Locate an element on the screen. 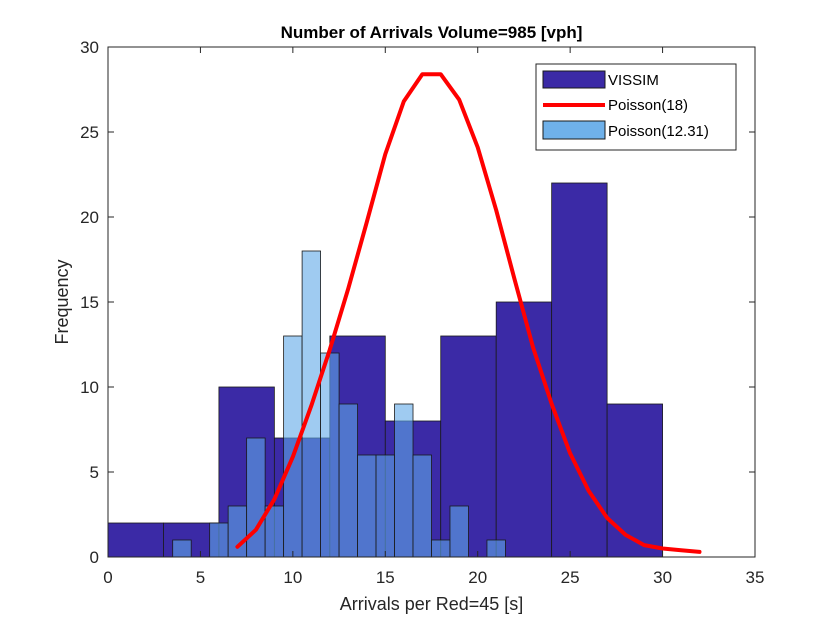  x-tick-label: 30 is located at coordinates (662, 577).